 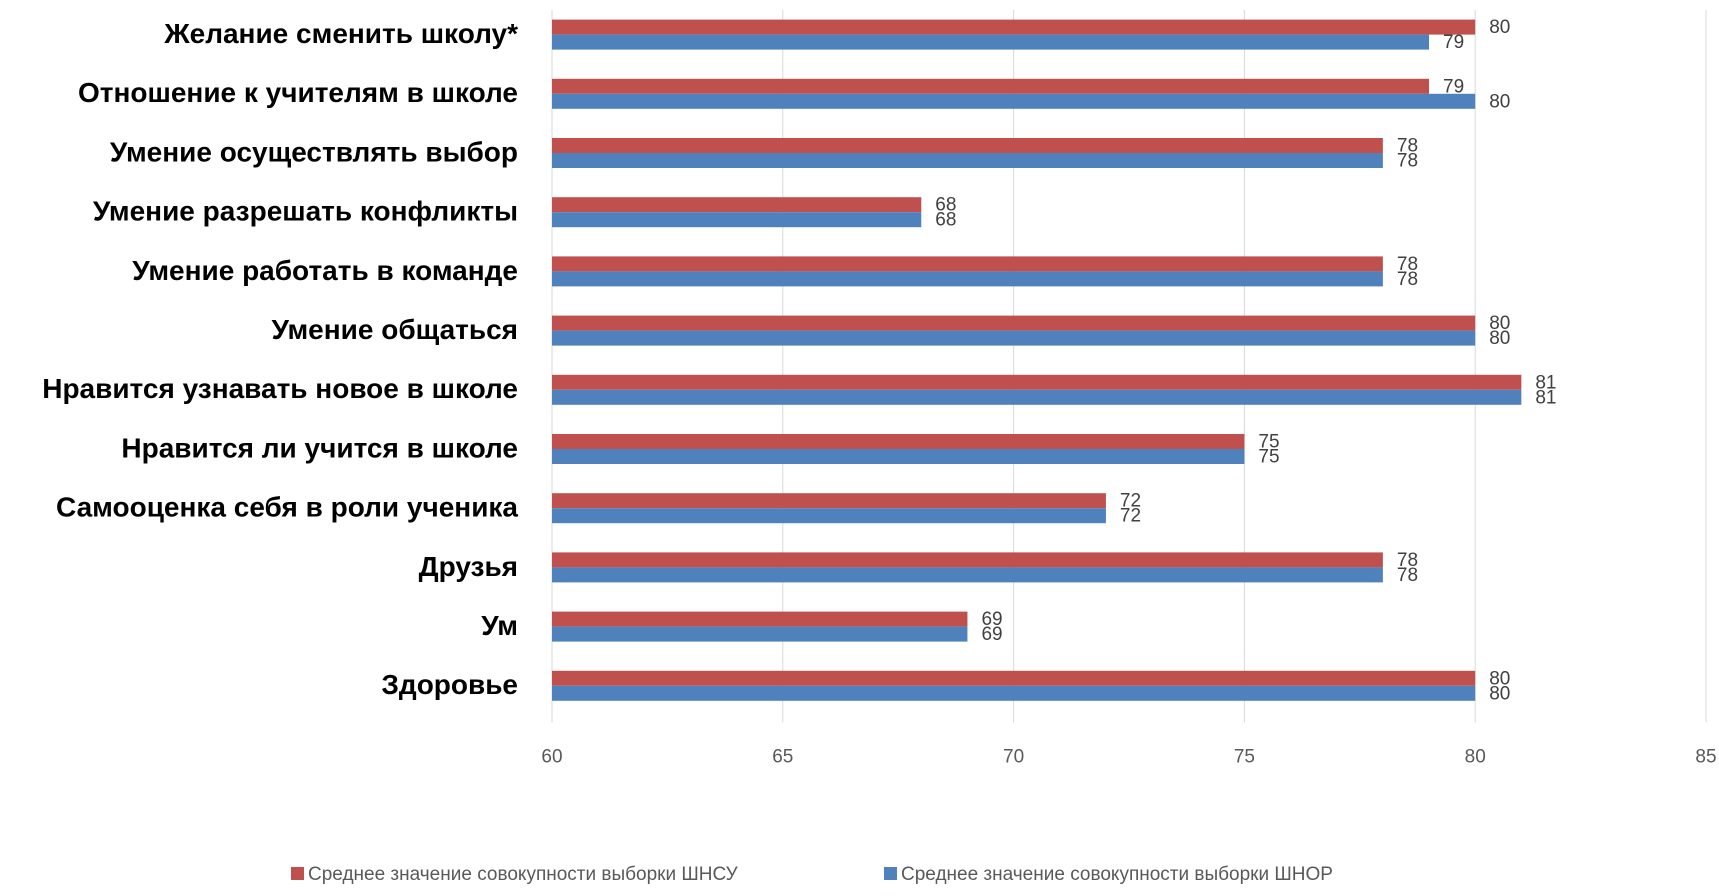 I want to click on legend-swatch-shnor, so click(x=890, y=873).